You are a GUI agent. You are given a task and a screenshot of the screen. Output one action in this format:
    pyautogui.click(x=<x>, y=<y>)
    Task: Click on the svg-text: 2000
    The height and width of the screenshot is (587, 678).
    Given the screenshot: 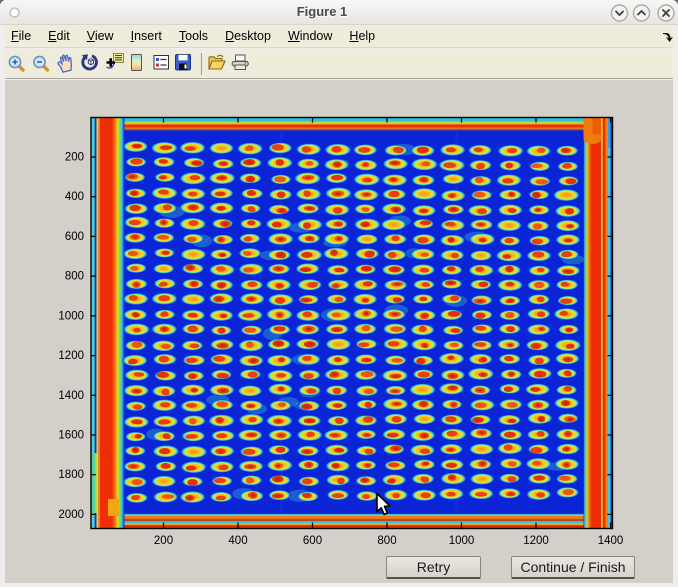 What is the action you would take?
    pyautogui.click(x=71, y=515)
    